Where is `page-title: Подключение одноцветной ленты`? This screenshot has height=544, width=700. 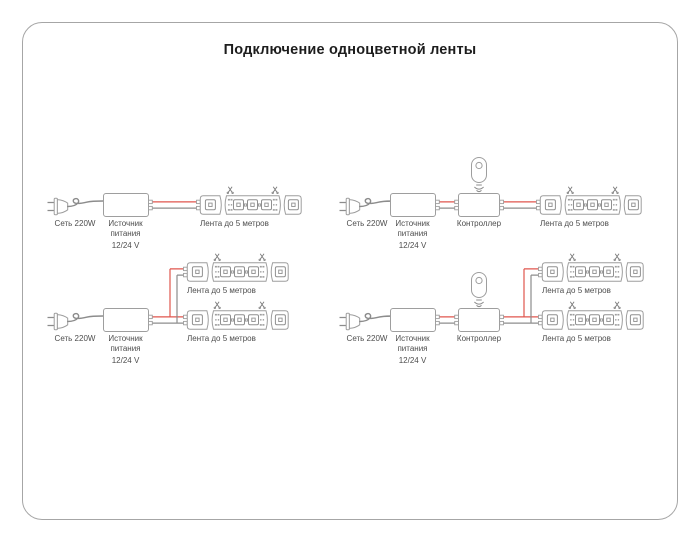
page-title: Подключение одноцветной ленты is located at coordinates (350, 50).